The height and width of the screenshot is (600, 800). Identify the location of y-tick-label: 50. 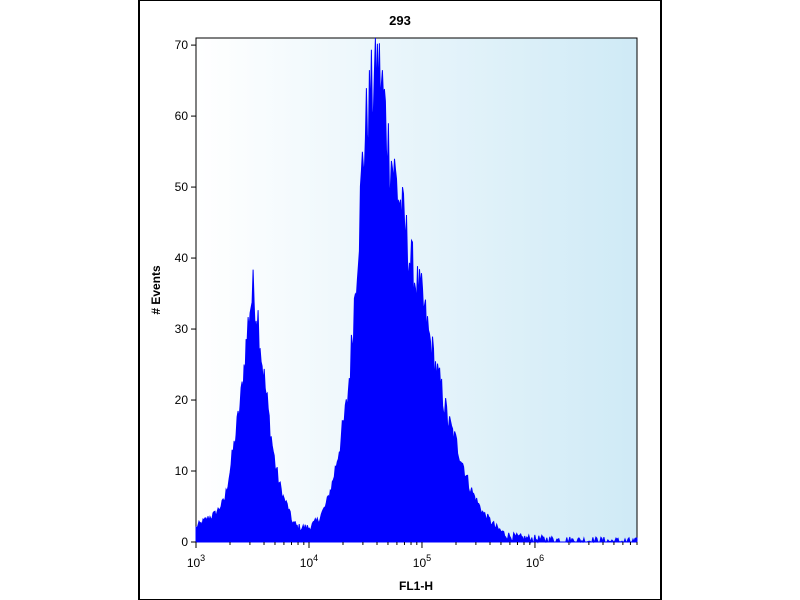
(182, 187).